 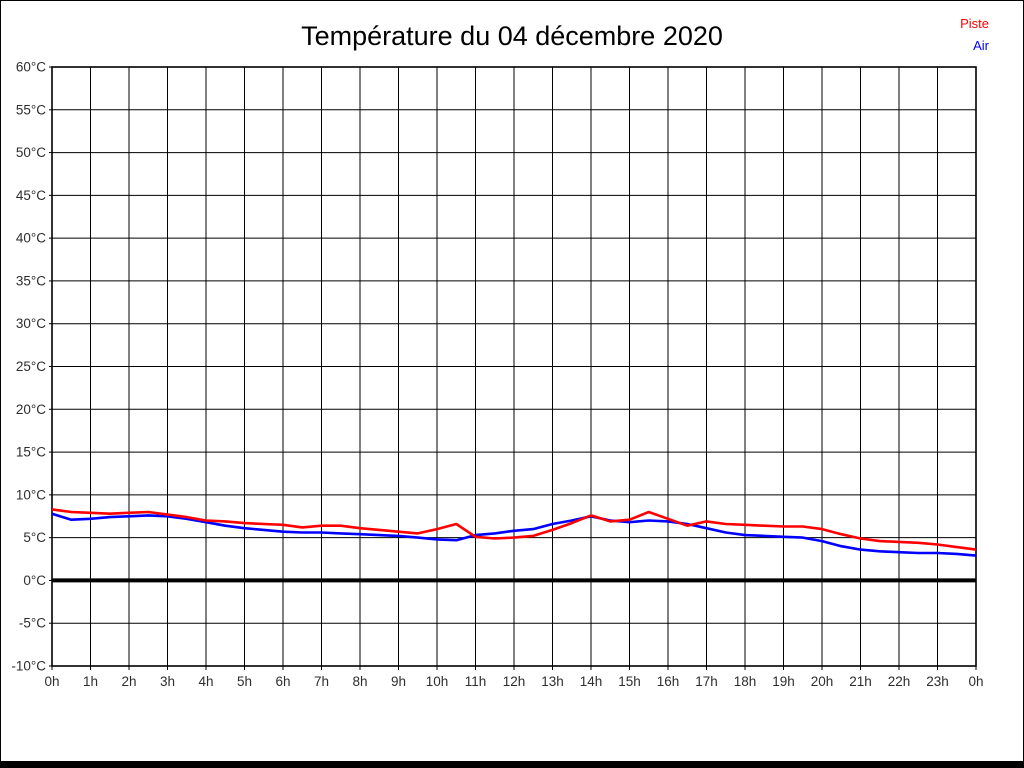 I want to click on x-tick-label: 7h, so click(x=321, y=681).